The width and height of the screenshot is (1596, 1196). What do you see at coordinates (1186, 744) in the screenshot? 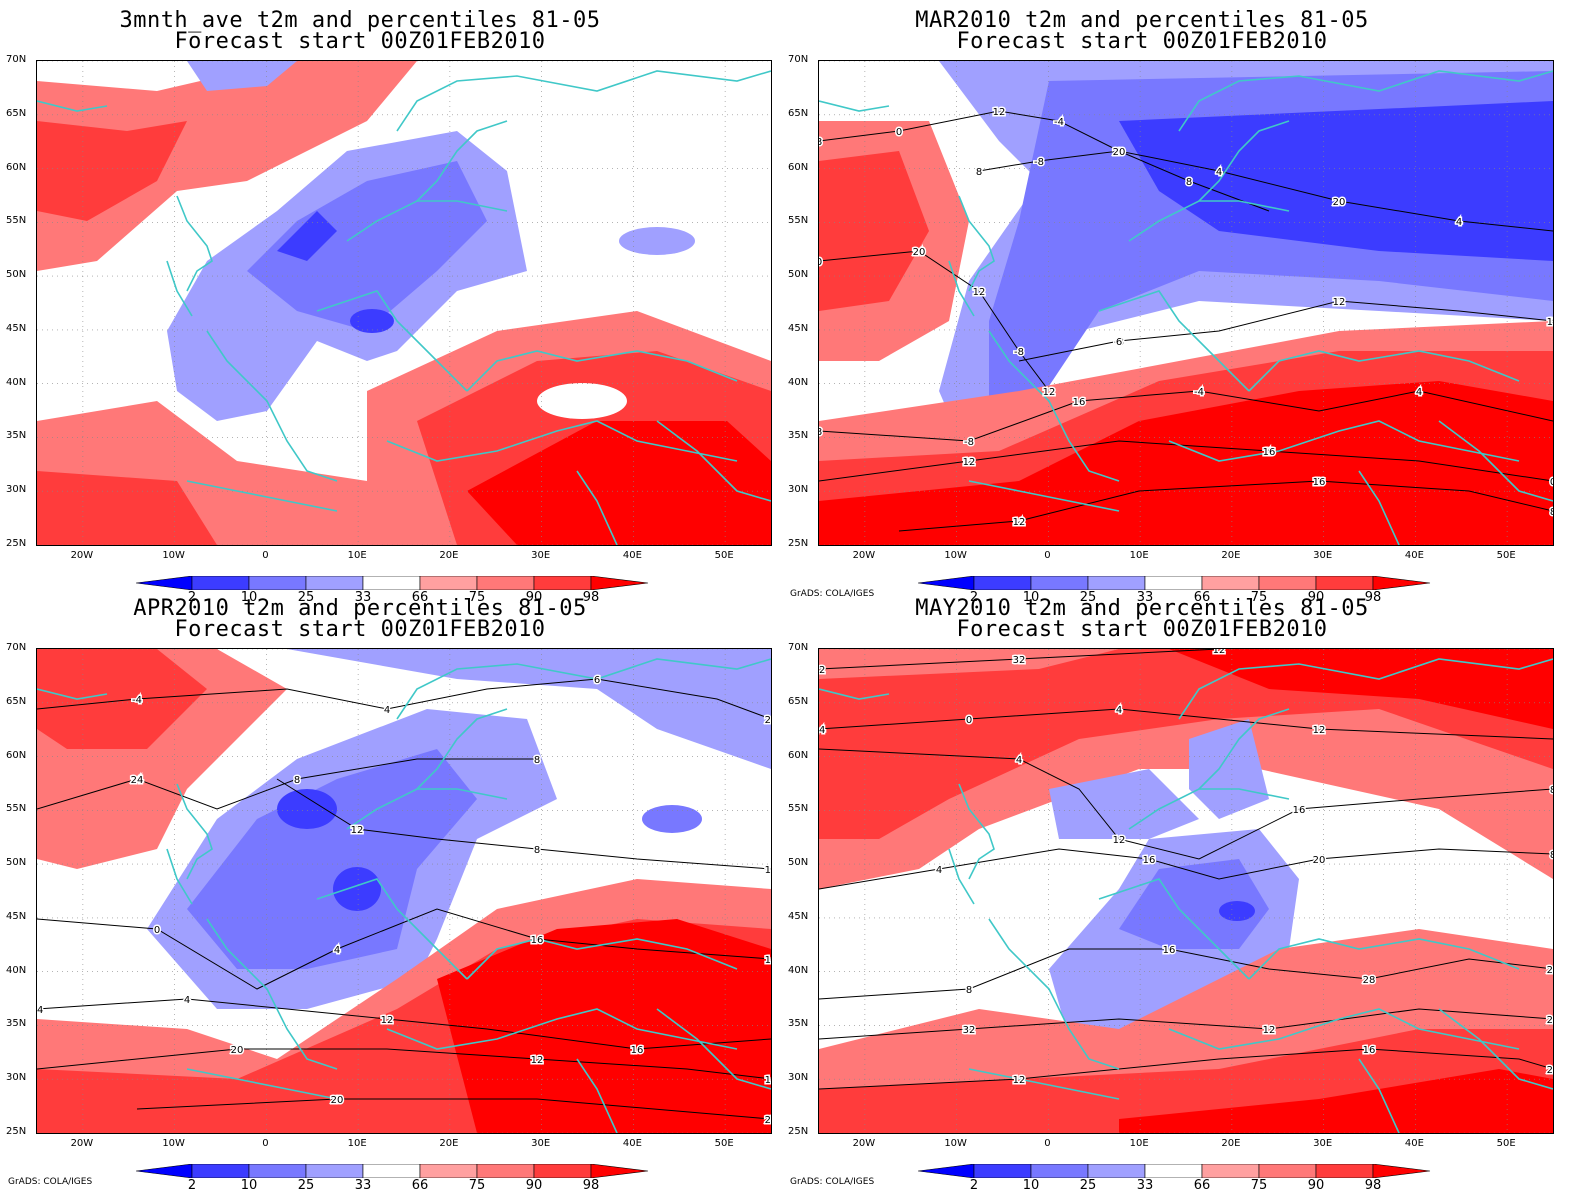
I see `shade-warm-north-mid` at bounding box center [1186, 744].